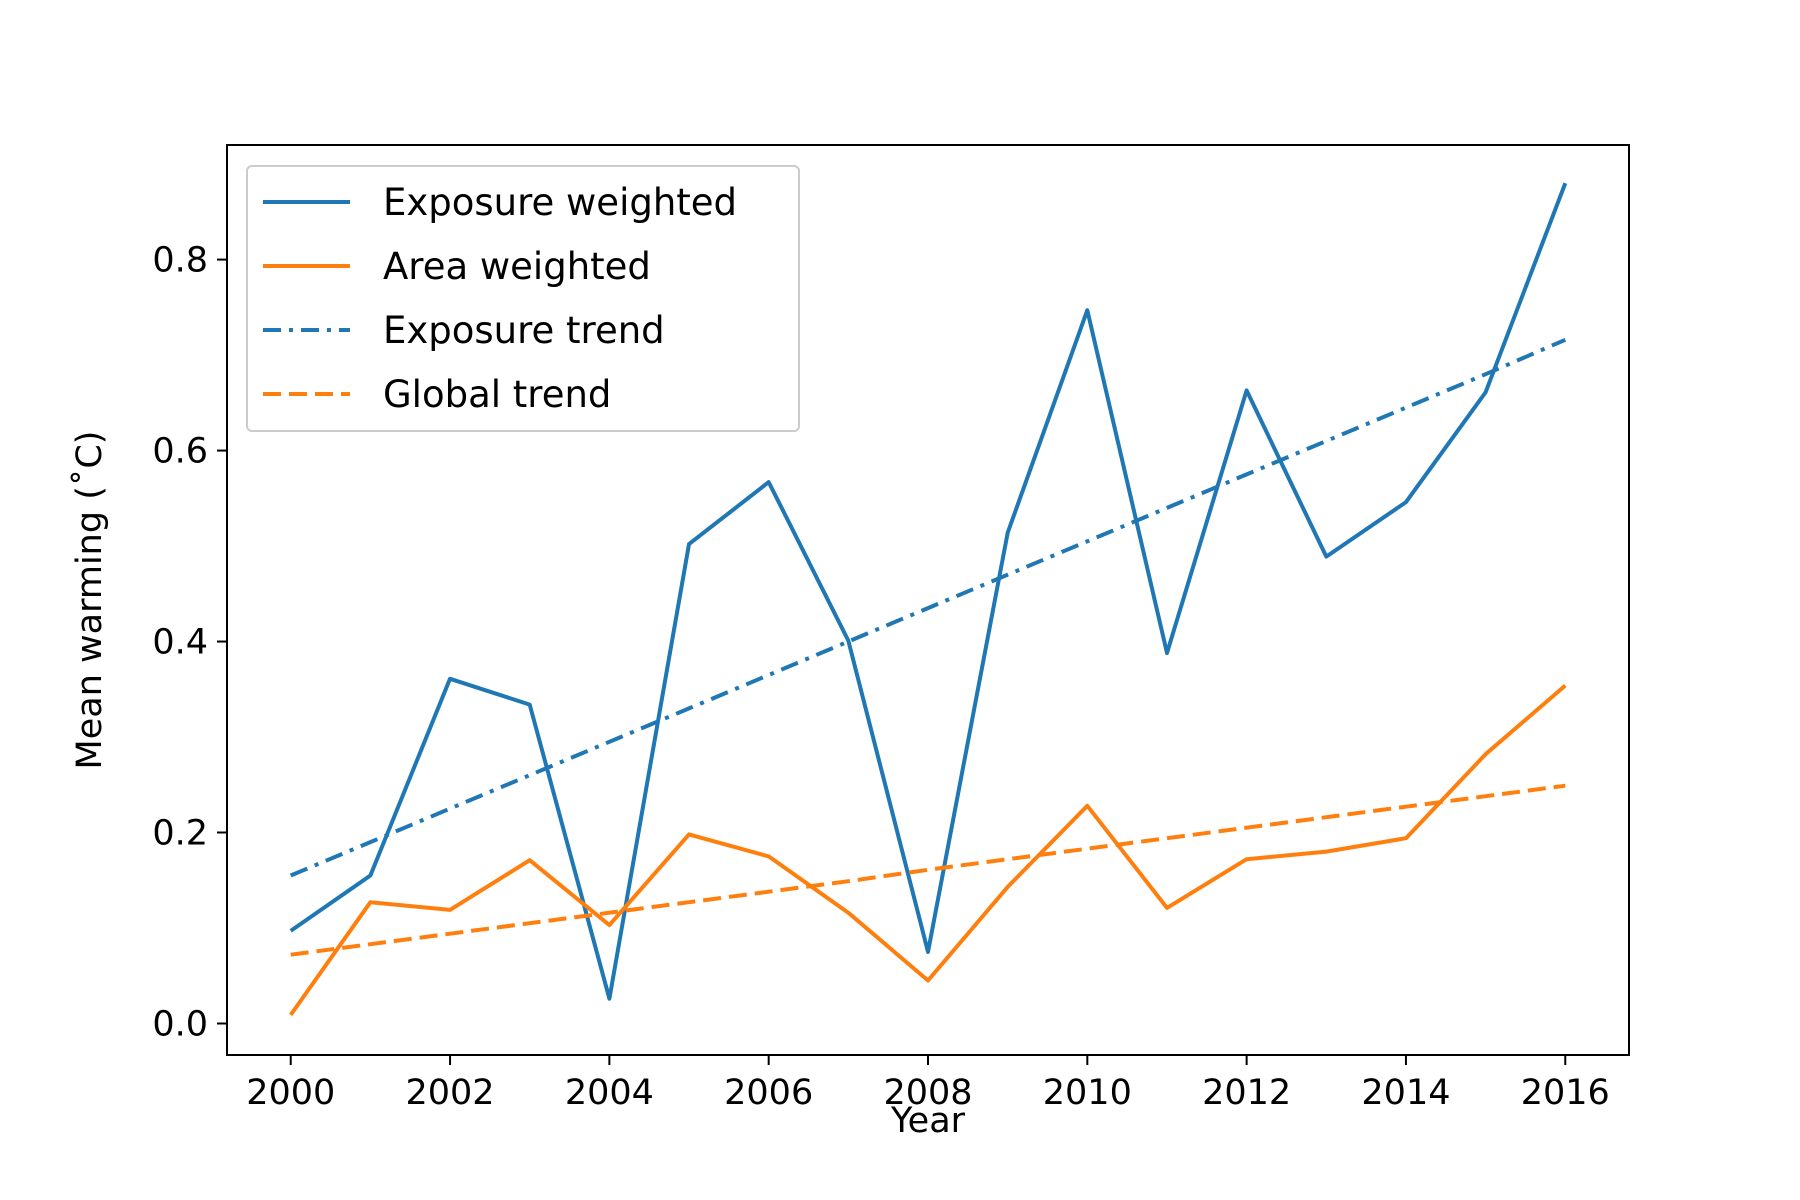 The image size is (1800, 1200). I want to click on x-tick-label: 2000, so click(290, 1093).